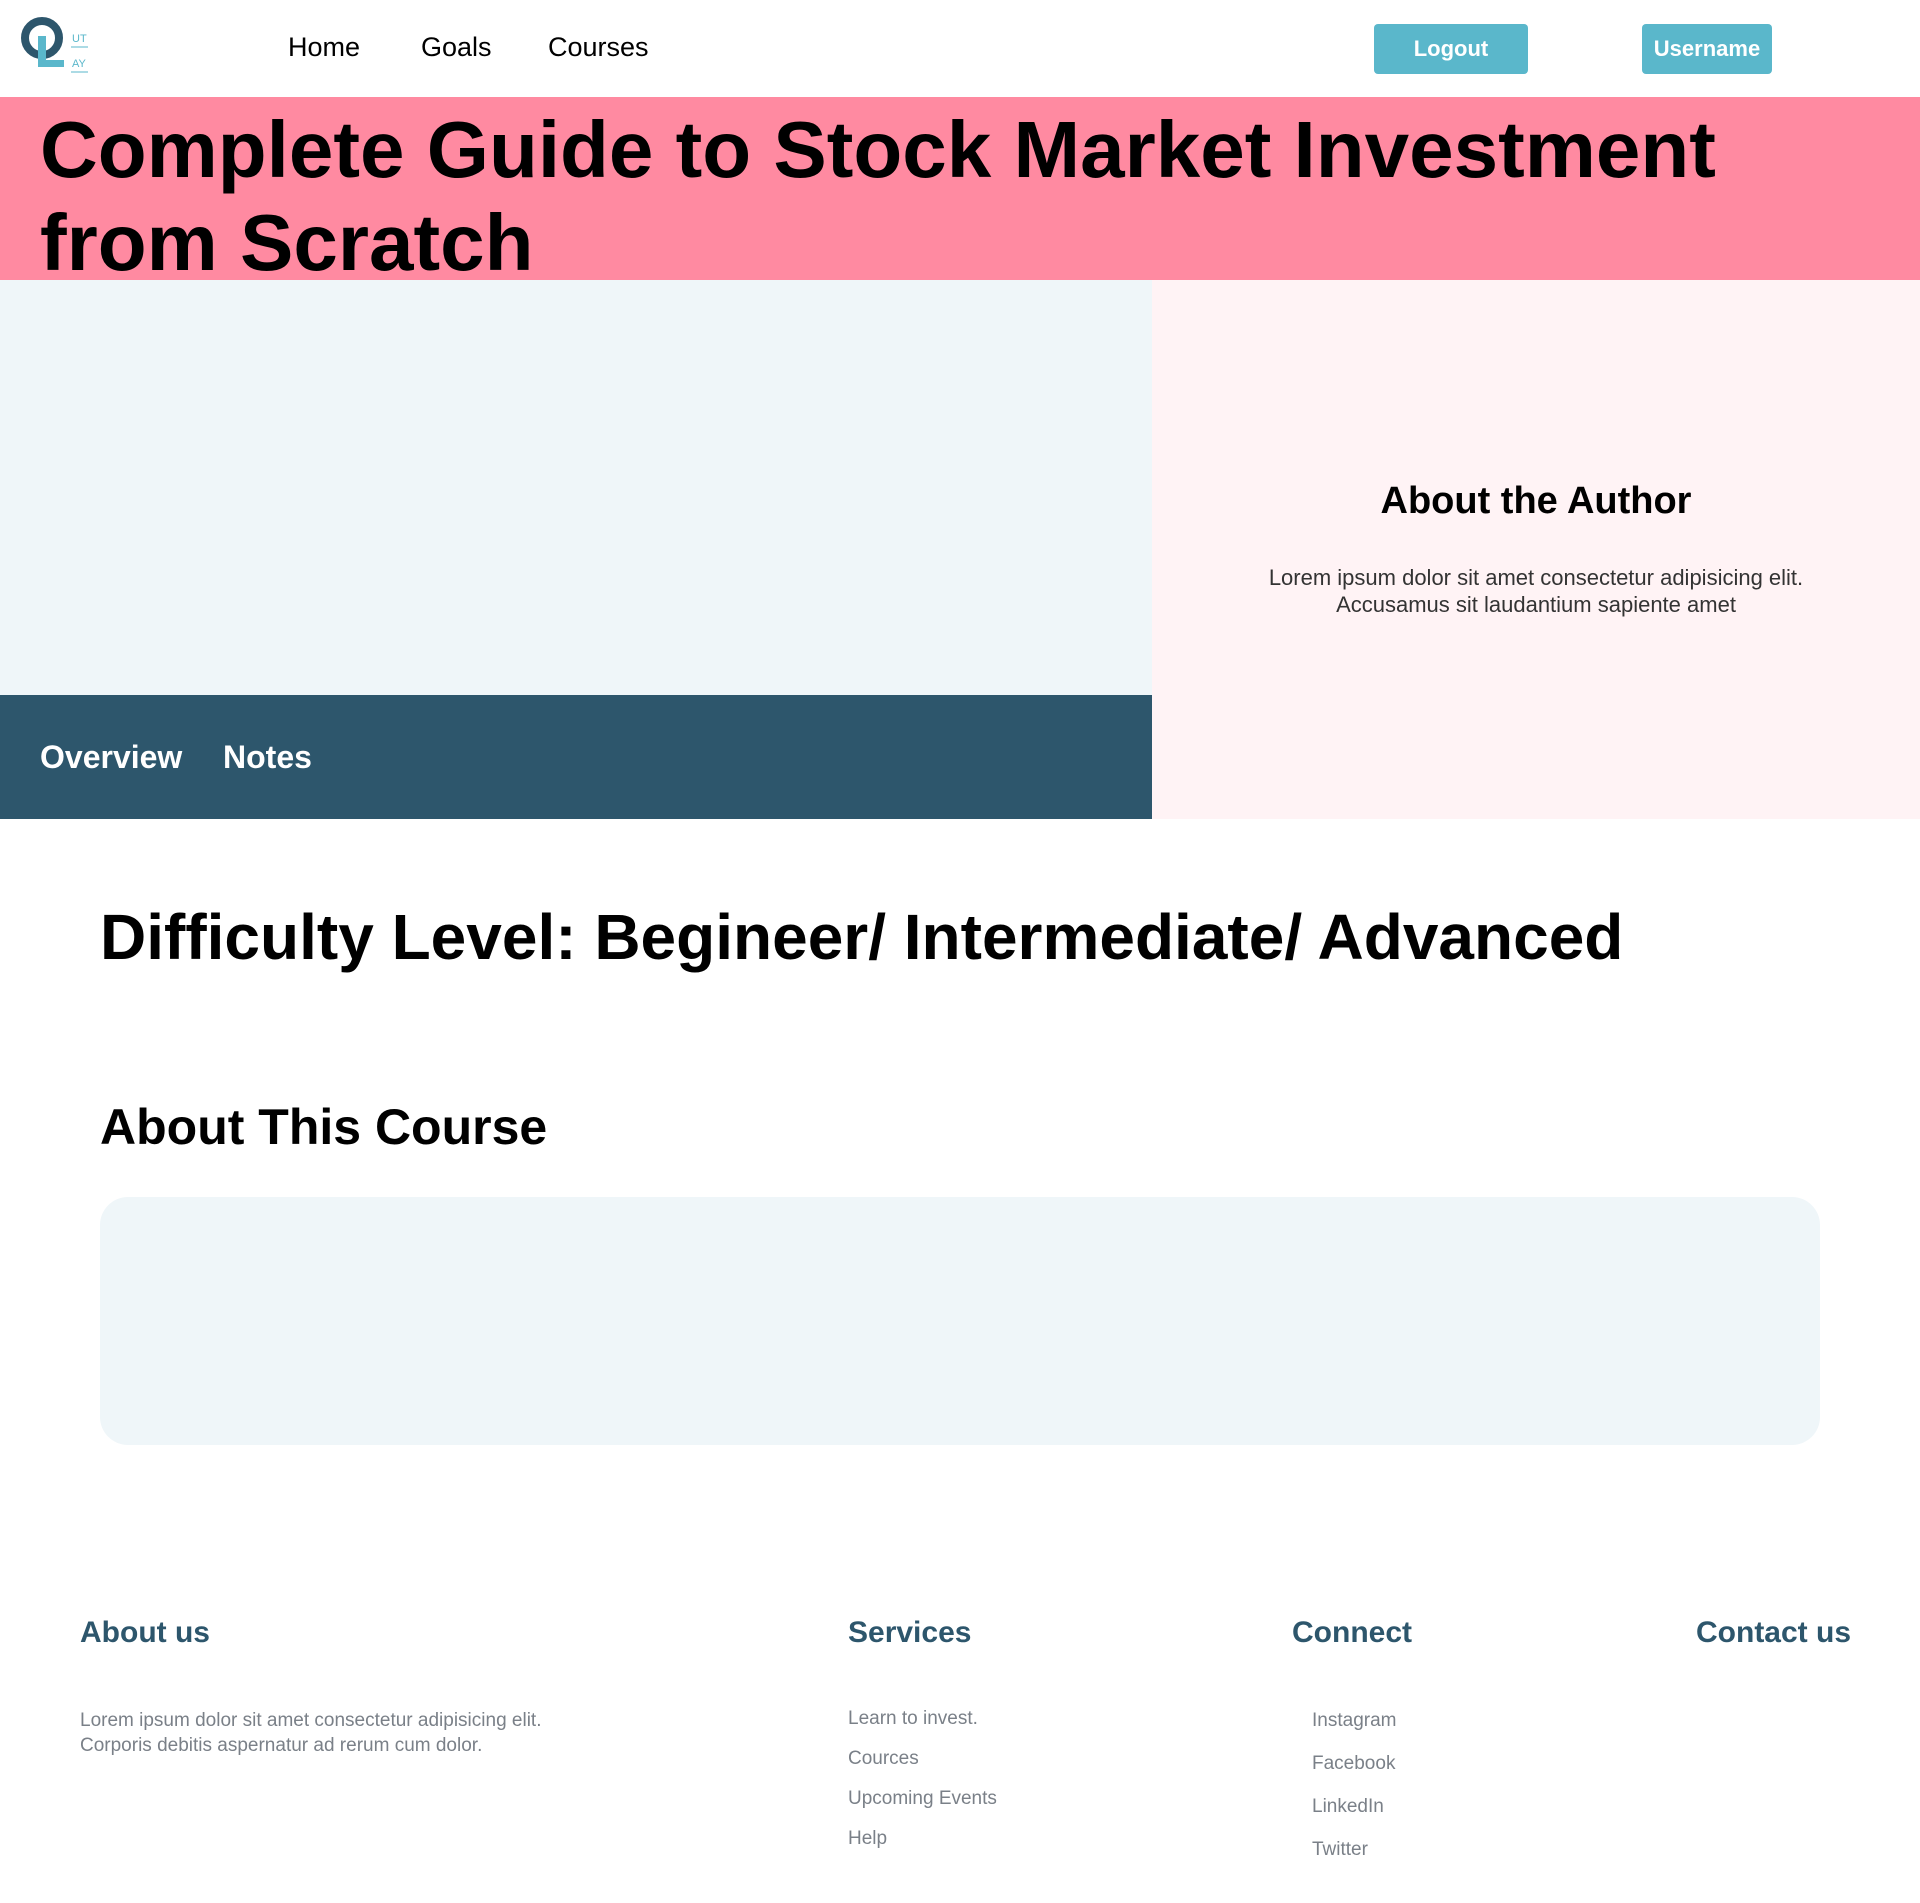  I want to click on top-navbar: UT AY Home Goals Courses Logout Username, so click(960, 48).